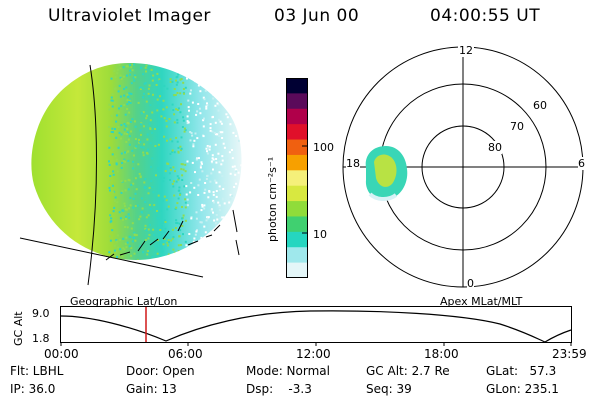 This screenshot has width=600, height=400. I want to click on aurora-edge, so click(383, 196).